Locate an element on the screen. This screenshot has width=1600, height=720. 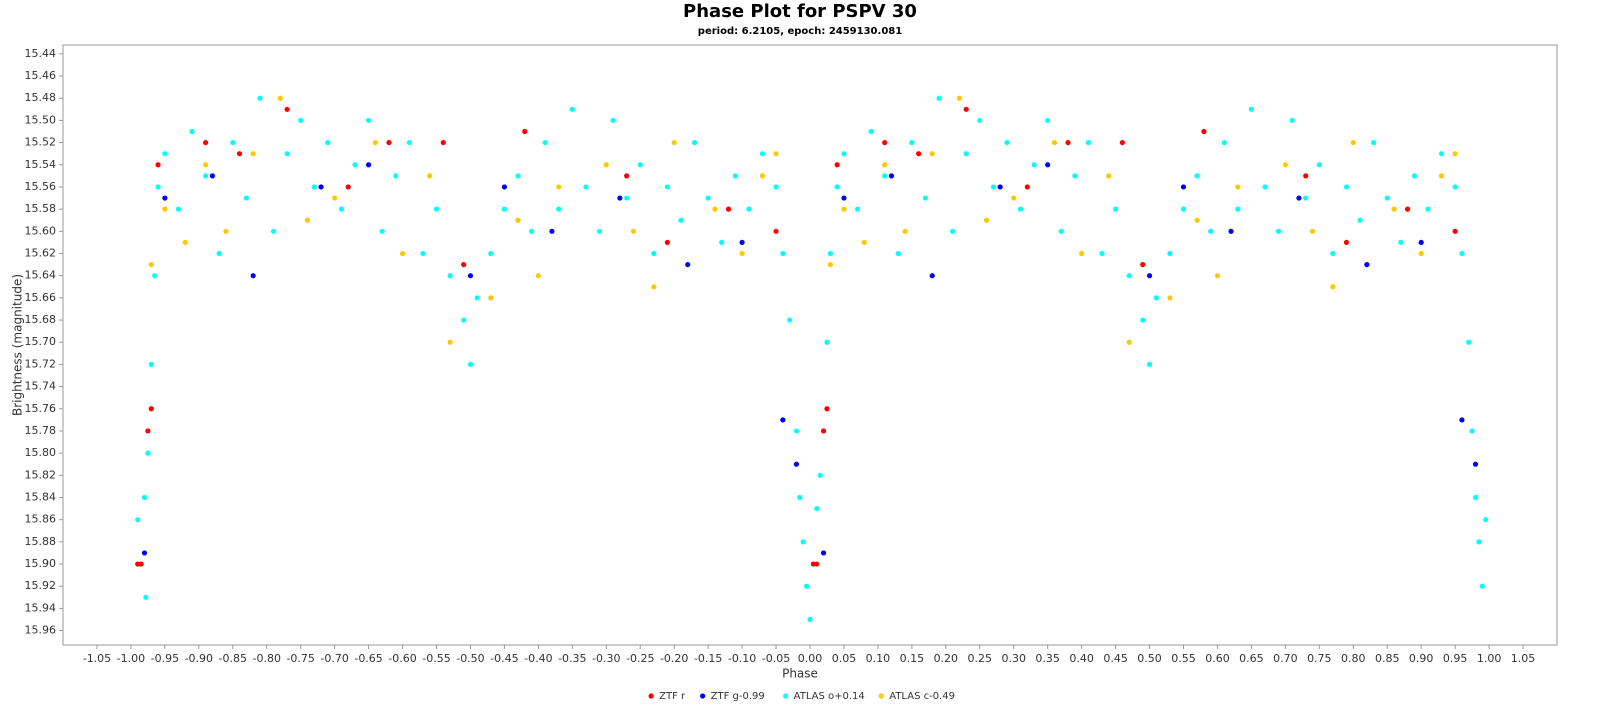
x-tick-label: -1.00 is located at coordinates (131, 658).